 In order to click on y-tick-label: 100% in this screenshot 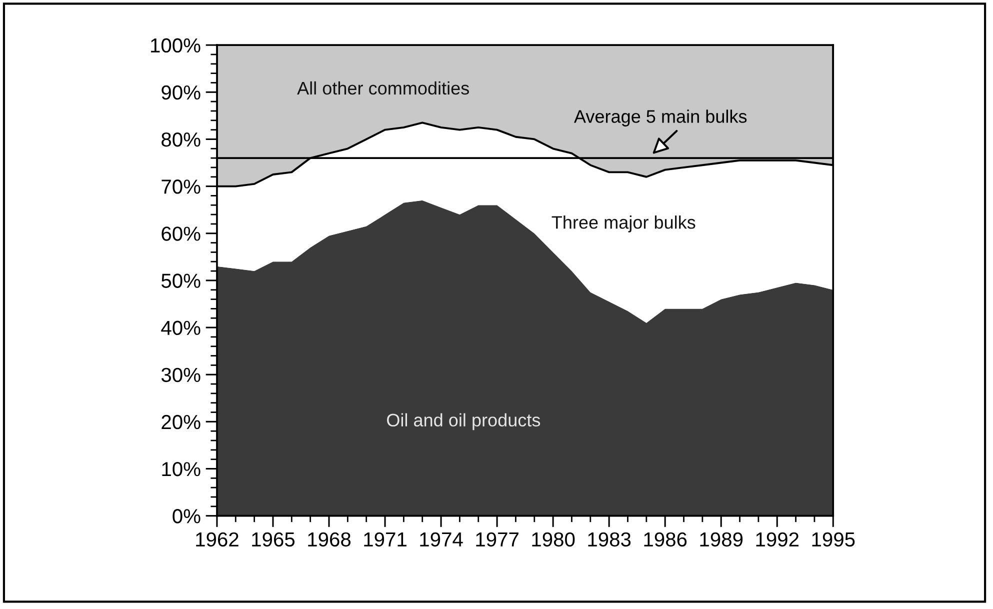, I will do `click(175, 45)`.